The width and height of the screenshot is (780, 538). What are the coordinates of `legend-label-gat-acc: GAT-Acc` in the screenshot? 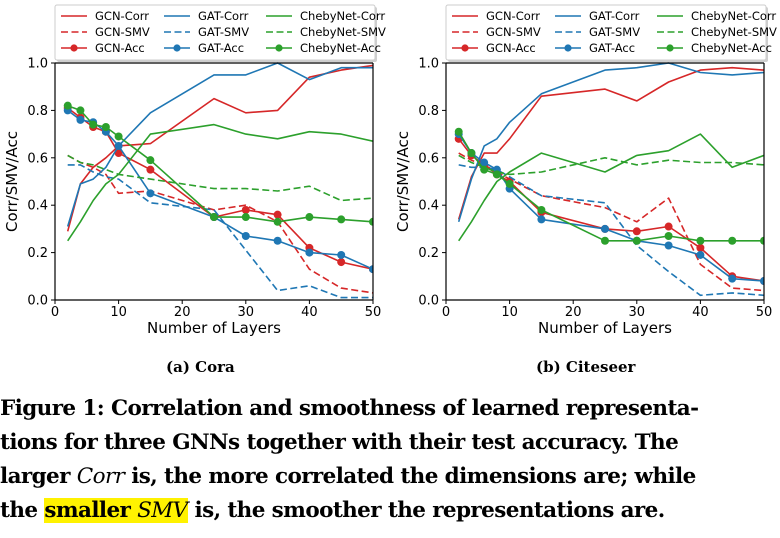 It's located at (221, 48).